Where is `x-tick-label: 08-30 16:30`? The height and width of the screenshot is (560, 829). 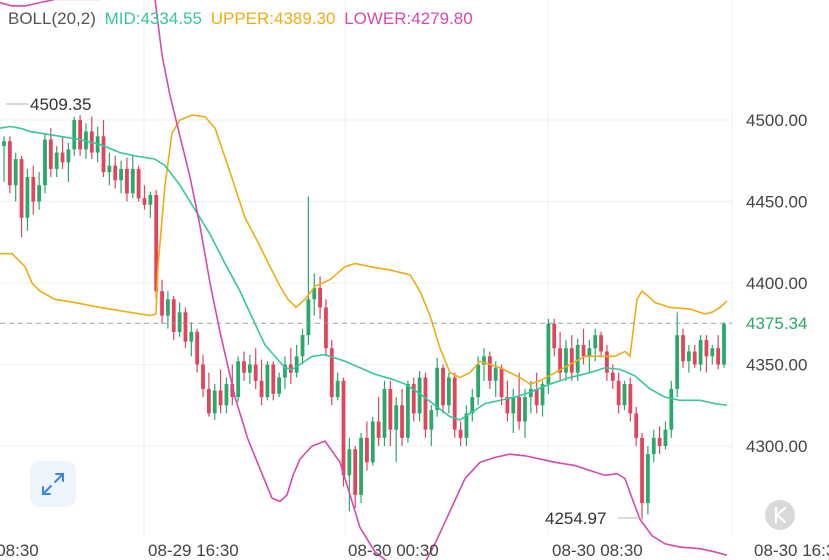 x-tick-label: 08-30 16:30 is located at coordinates (791, 550).